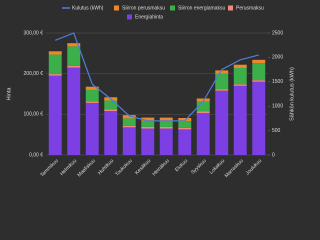  Describe the element at coordinates (277, 33) in the screenshot. I see `y2-tick-label: 2500` at that location.